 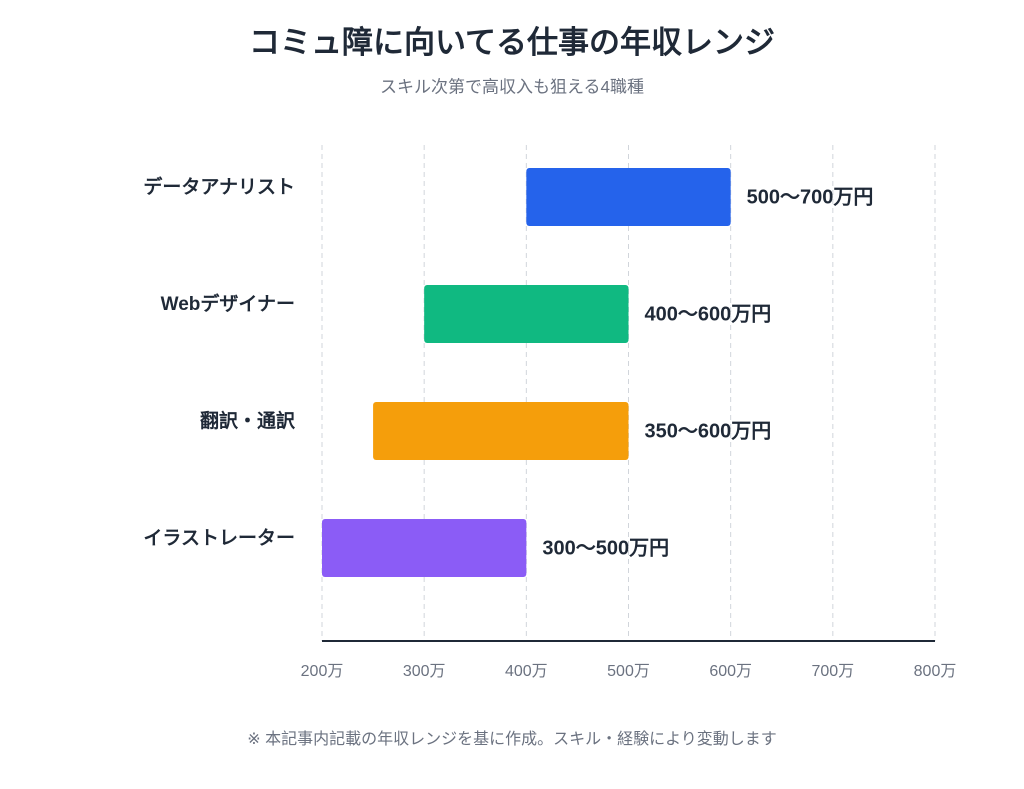 What do you see at coordinates (526, 671) in the screenshot?
I see `x-tick-label: 400万` at bounding box center [526, 671].